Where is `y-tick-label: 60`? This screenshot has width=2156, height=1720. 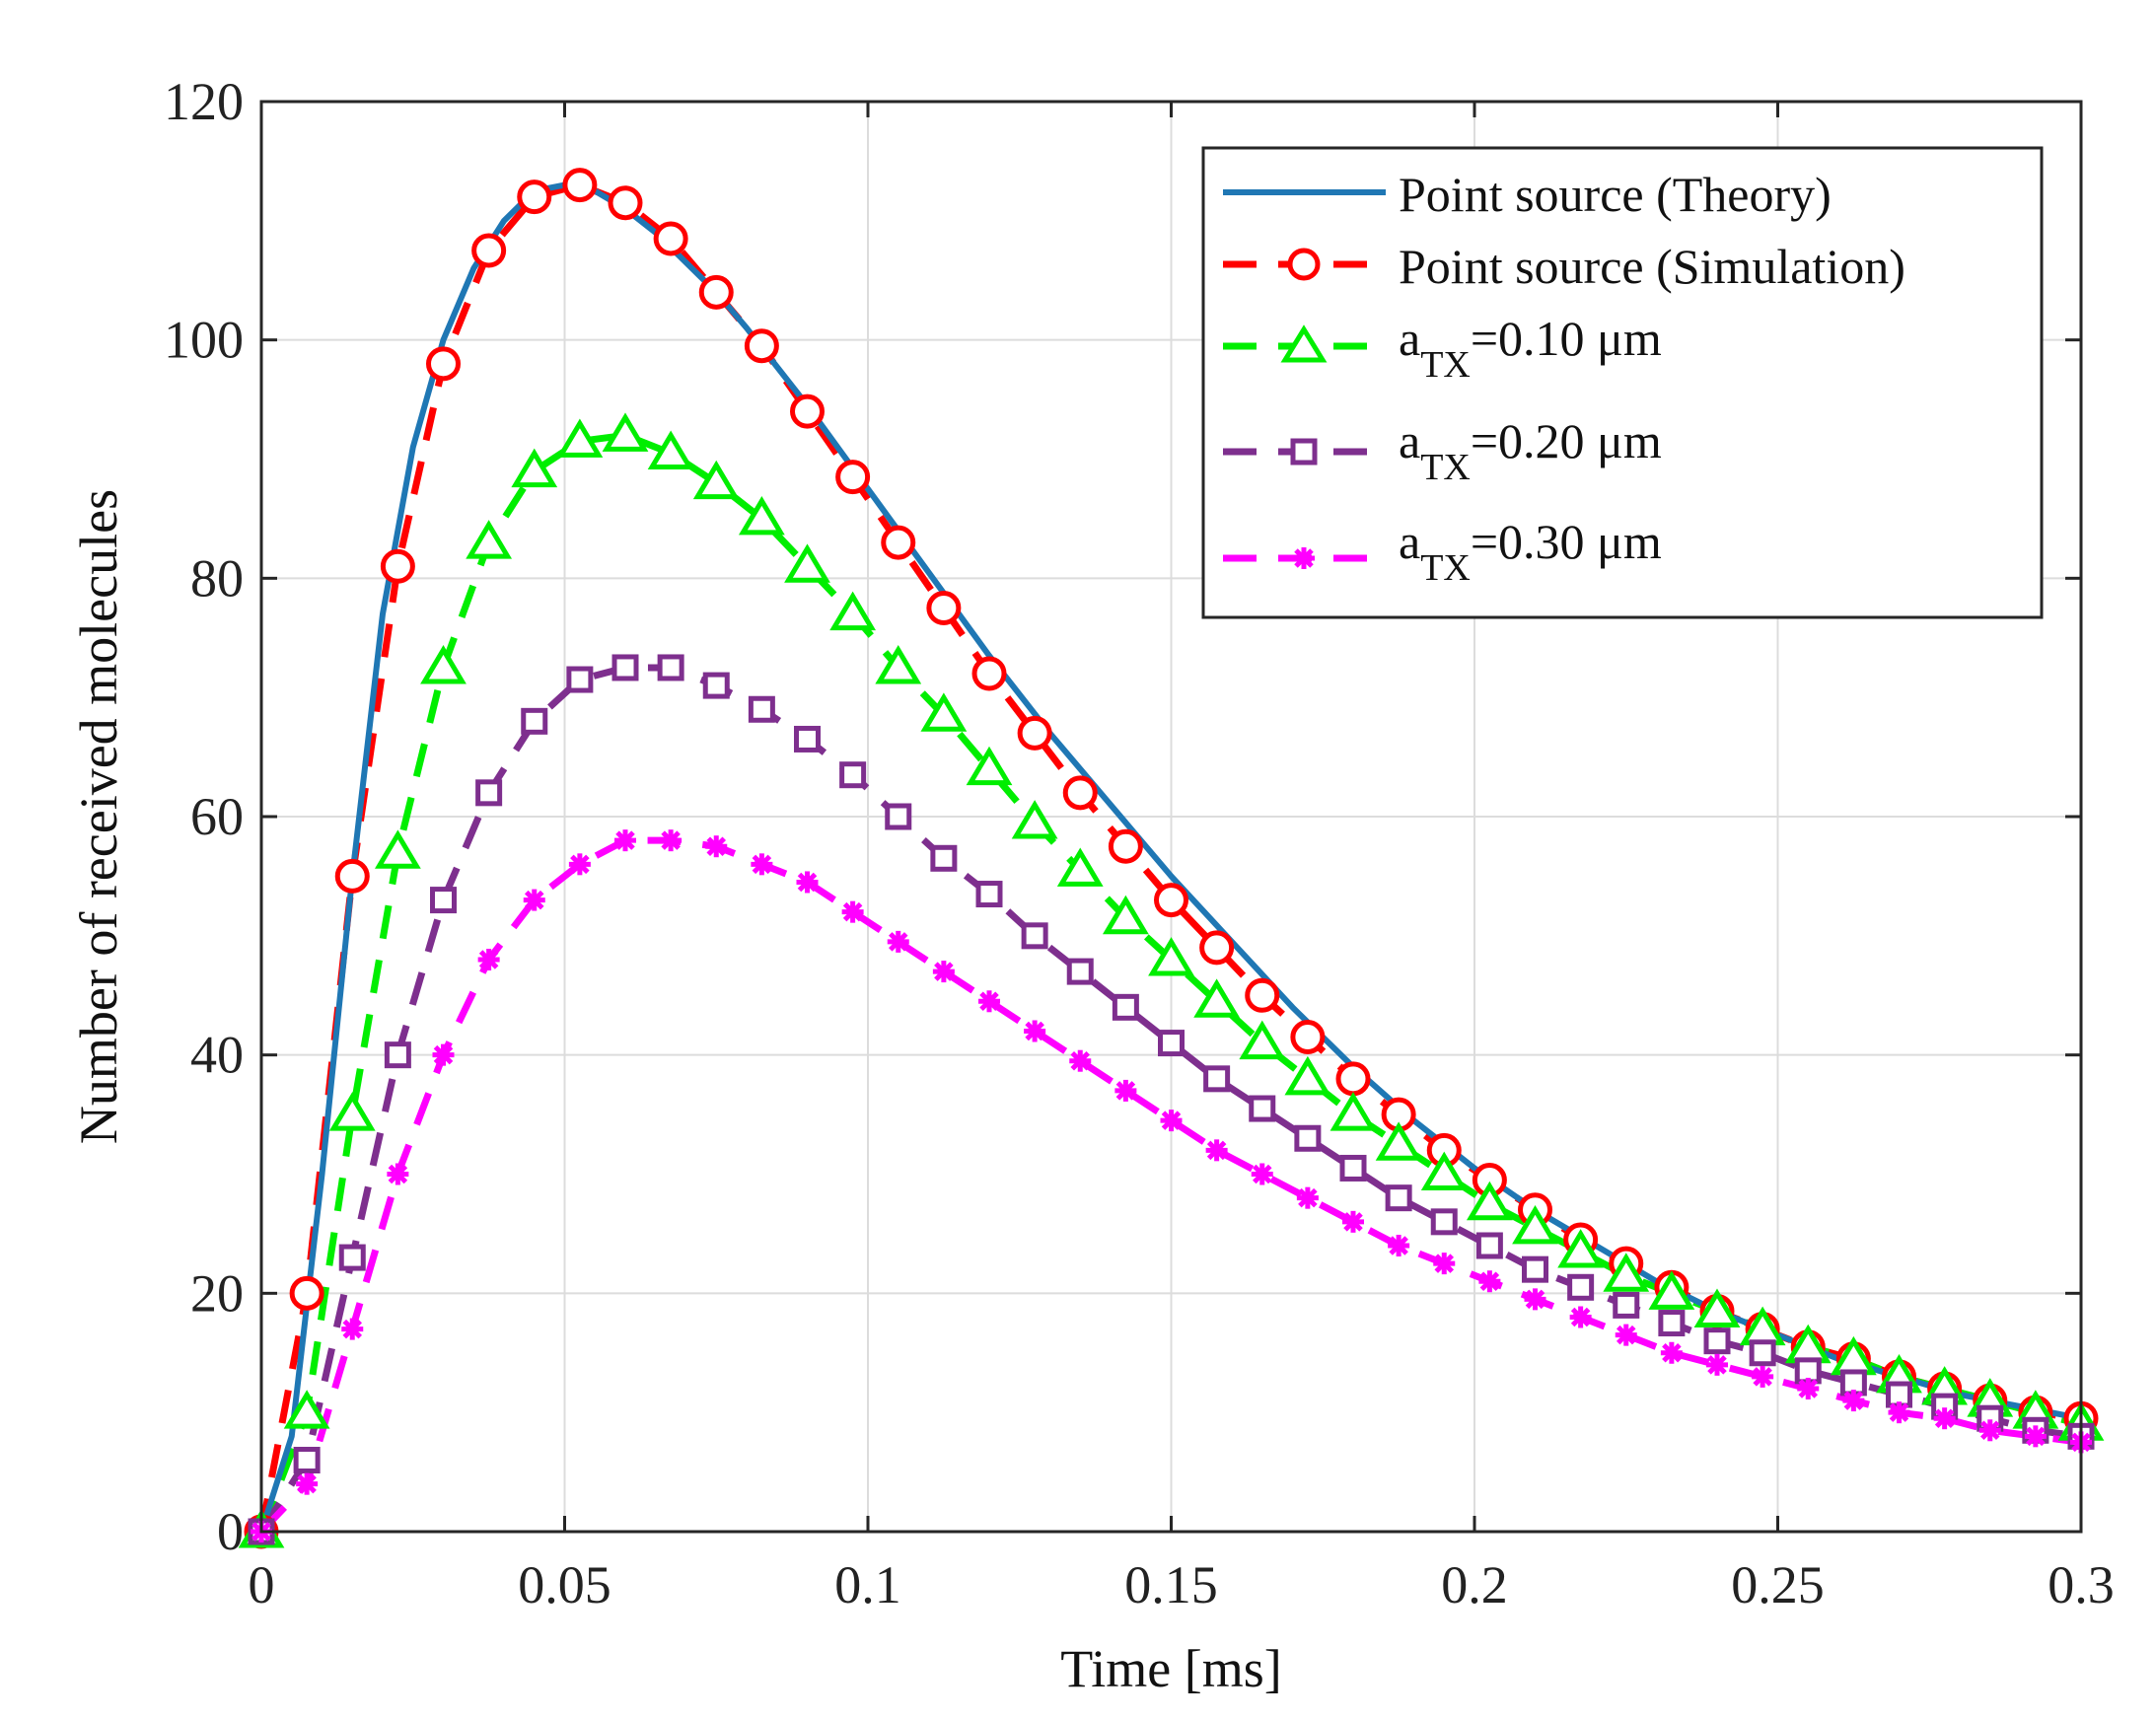
y-tick-label: 60 is located at coordinates (217, 816).